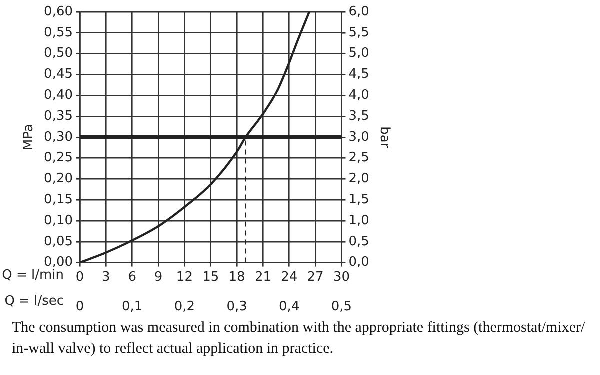  I want to click on text: The consumption was measured in combination with the appropriate fittings (thermostat/mixer/ in-wall valve) to reflect actual application in practice., so click(299, 339).